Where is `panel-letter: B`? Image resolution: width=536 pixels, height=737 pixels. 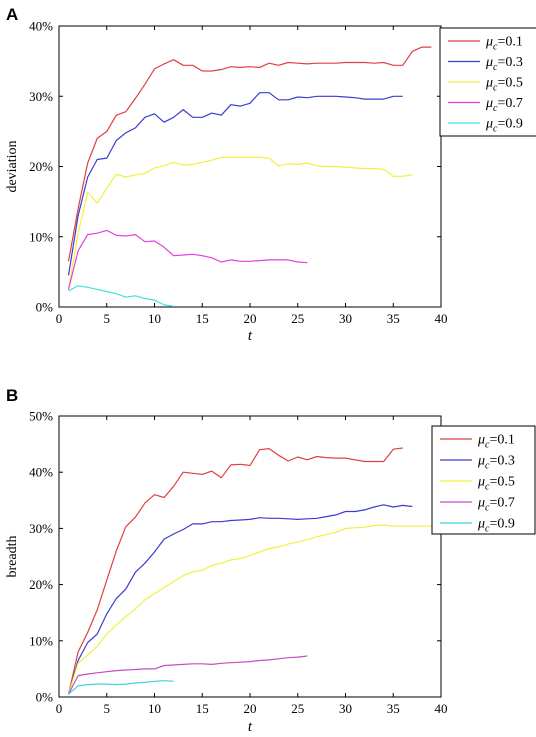
panel-letter: B is located at coordinates (12, 395).